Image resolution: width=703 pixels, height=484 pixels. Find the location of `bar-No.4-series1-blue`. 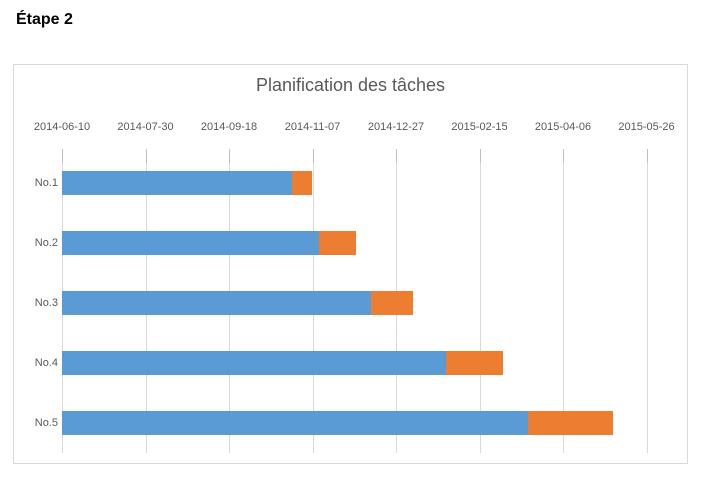

bar-No.4-series1-blue is located at coordinates (254, 363).